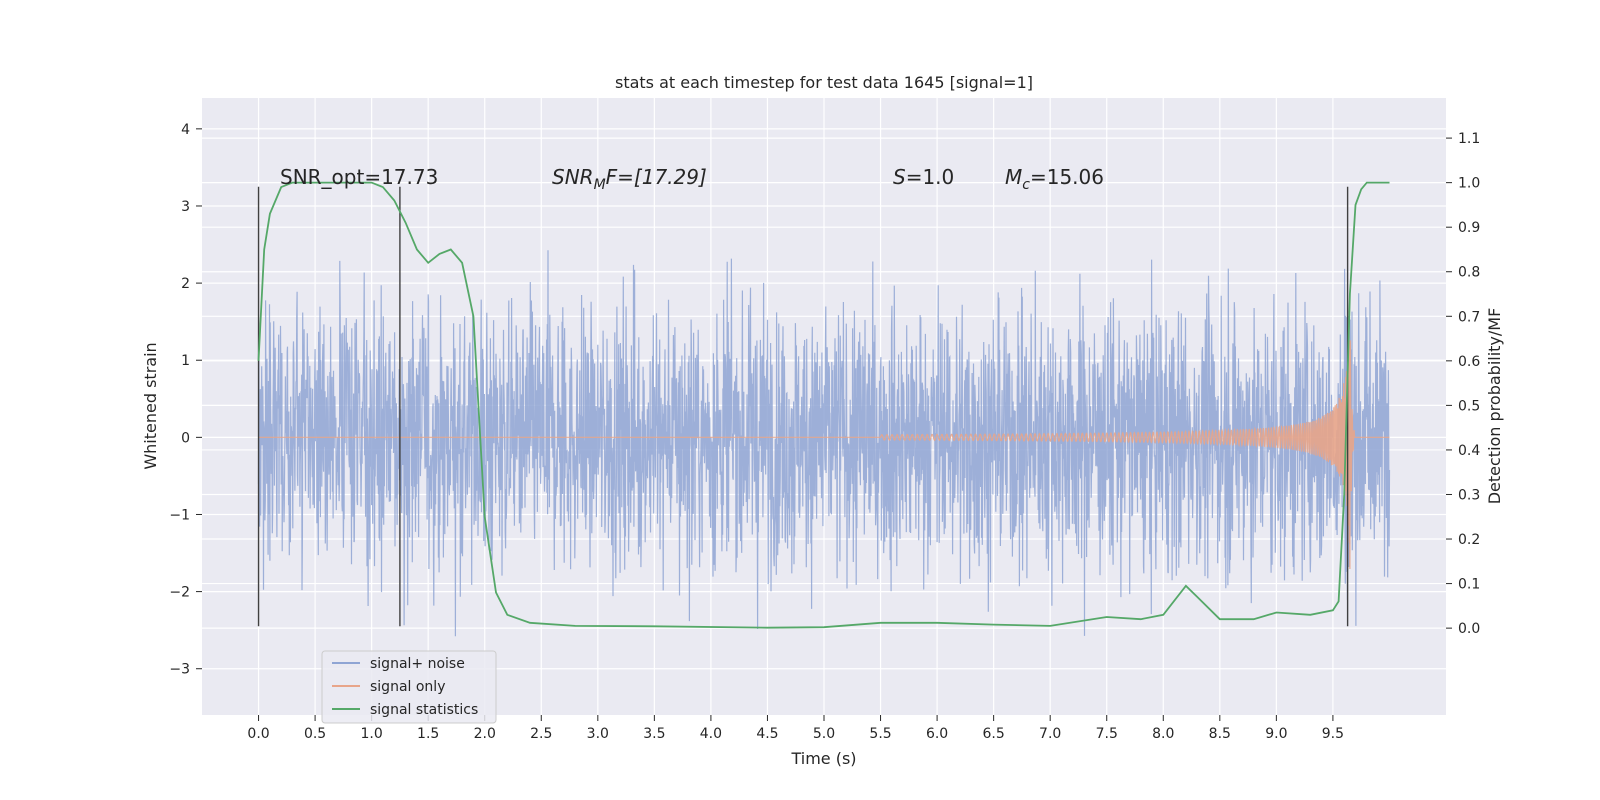 The width and height of the screenshot is (1600, 800). Describe the element at coordinates (150, 405) in the screenshot. I see `left-y-axis-label: Whitened strain` at that location.